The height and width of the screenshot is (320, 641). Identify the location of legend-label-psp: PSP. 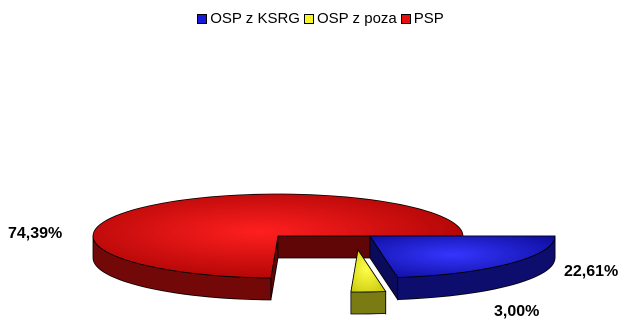
(428, 18).